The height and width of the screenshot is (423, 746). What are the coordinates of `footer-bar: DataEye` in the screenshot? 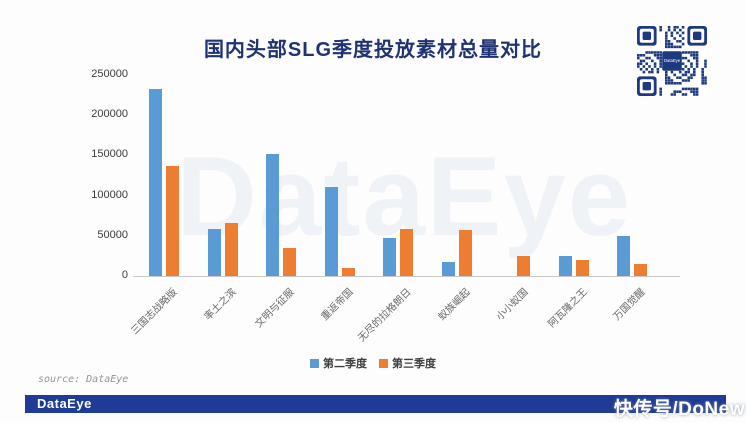 It's located at (375, 404).